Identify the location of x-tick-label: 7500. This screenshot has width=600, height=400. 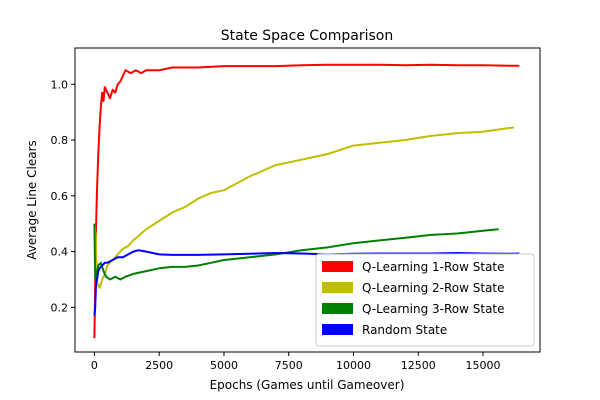
(289, 365).